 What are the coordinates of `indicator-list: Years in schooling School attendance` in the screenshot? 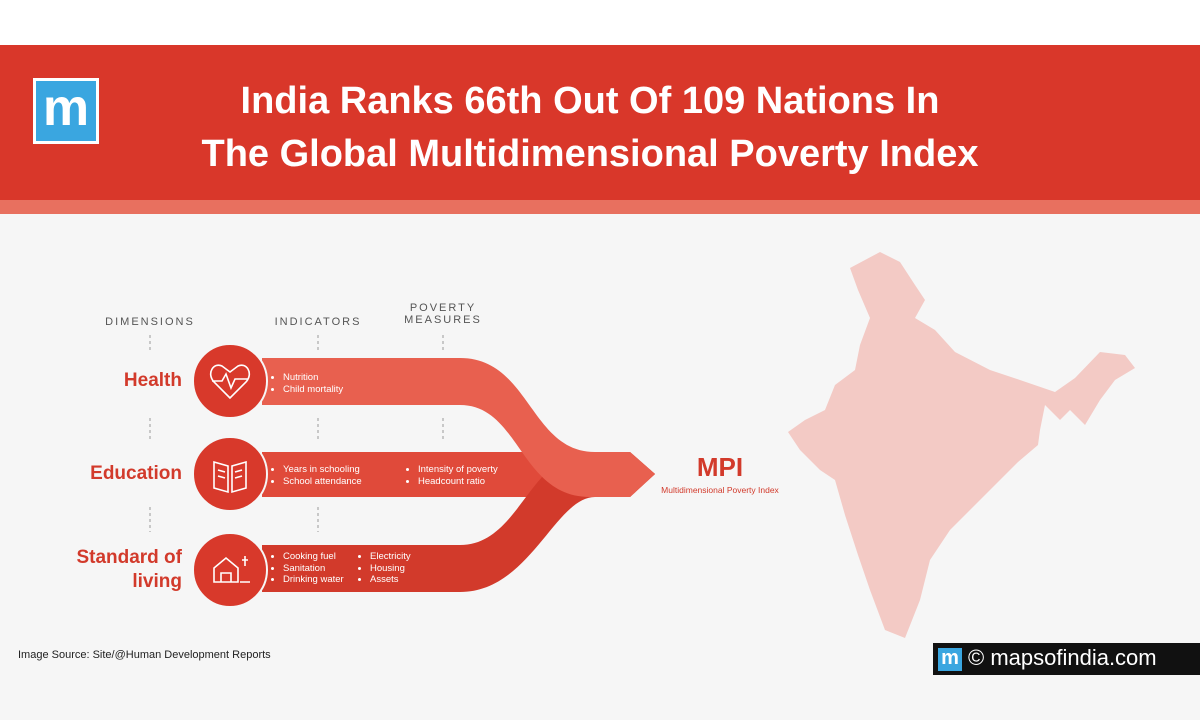 It's located at (316, 475).